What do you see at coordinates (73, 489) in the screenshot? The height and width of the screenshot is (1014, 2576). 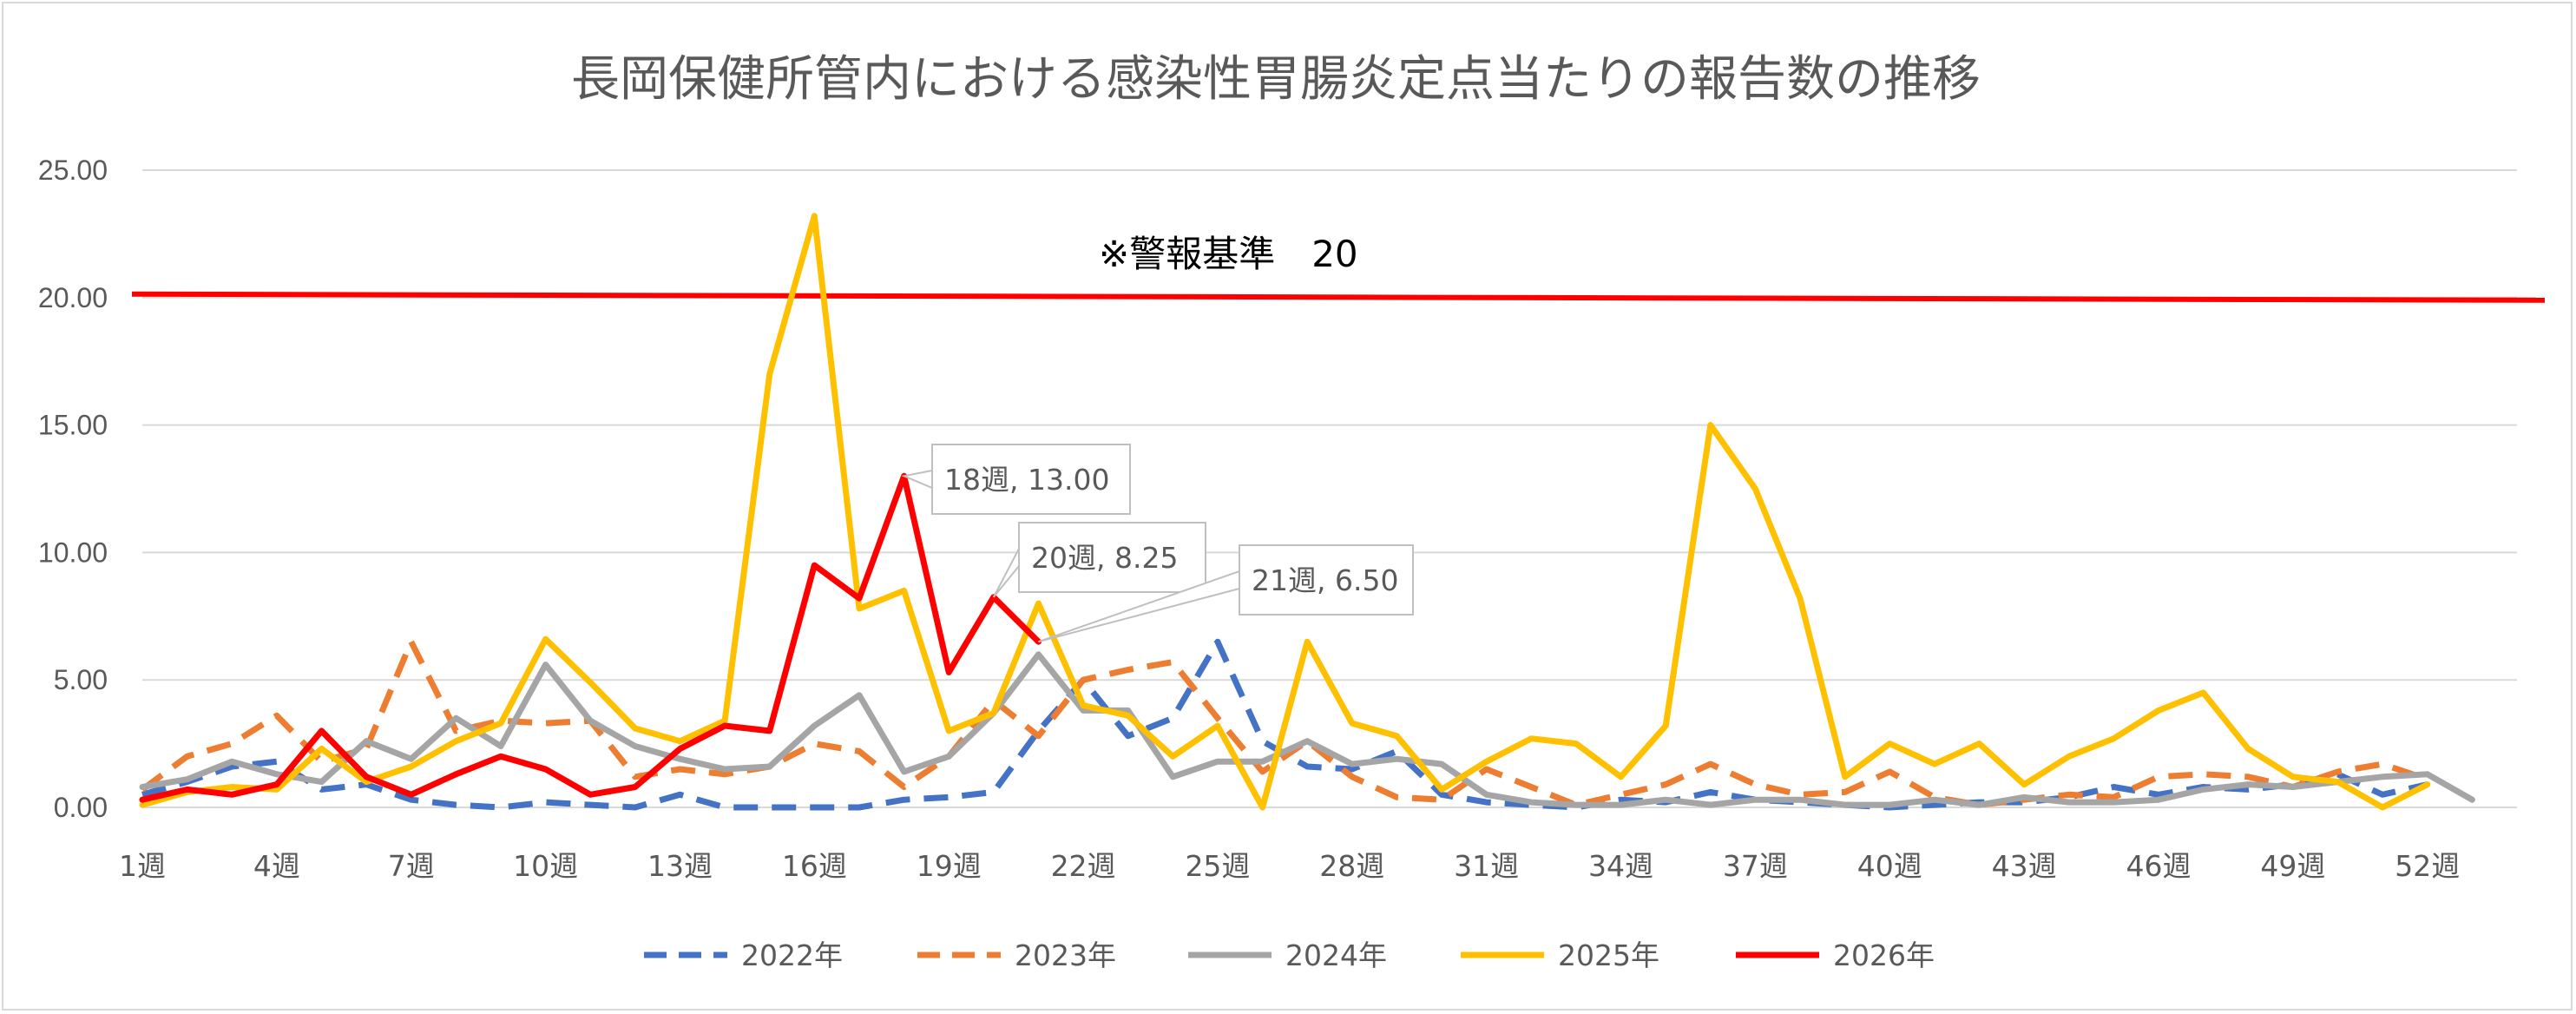 I see `y-axis-ticks: 0.00 5.00 10.00 15.00 20.00 25.00` at bounding box center [73, 489].